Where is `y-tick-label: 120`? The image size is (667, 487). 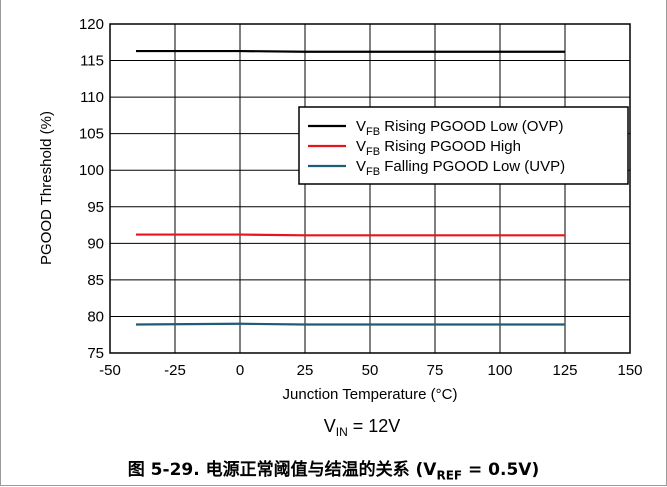
y-tick-label: 120 is located at coordinates (91, 24).